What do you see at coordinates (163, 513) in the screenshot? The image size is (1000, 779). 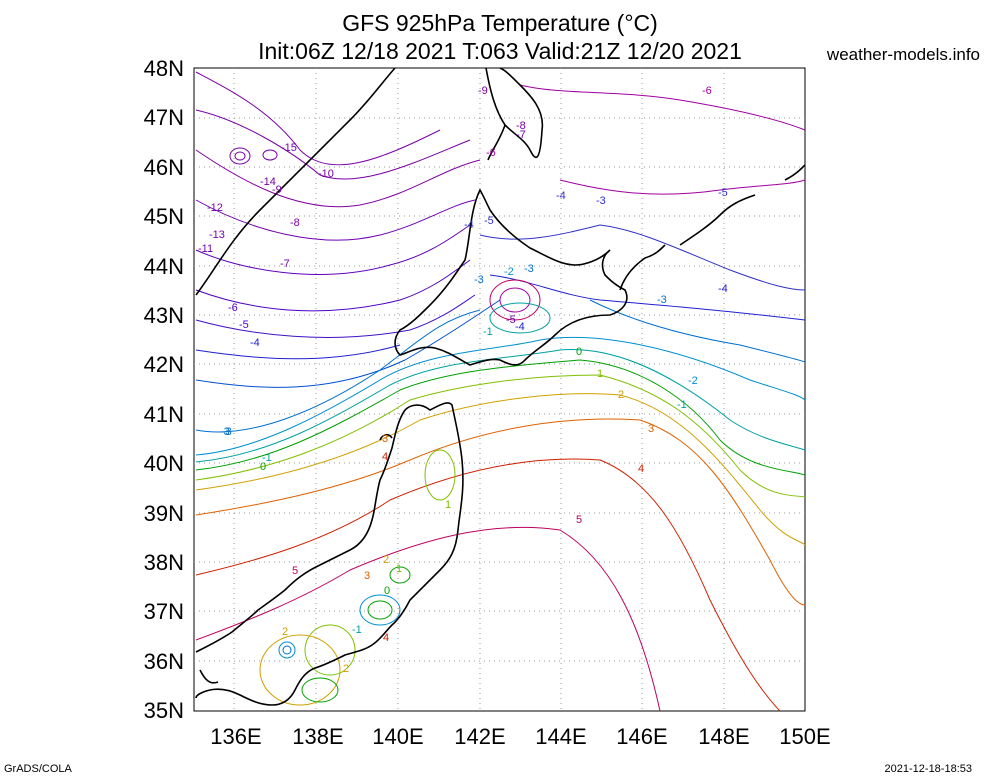 I see `lat-label: 39N` at bounding box center [163, 513].